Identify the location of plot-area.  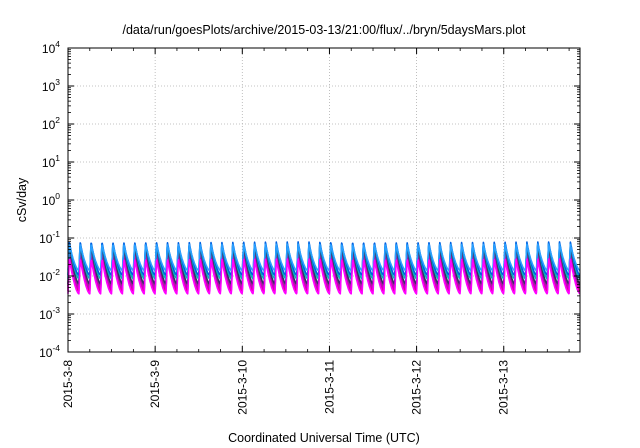
(324, 268).